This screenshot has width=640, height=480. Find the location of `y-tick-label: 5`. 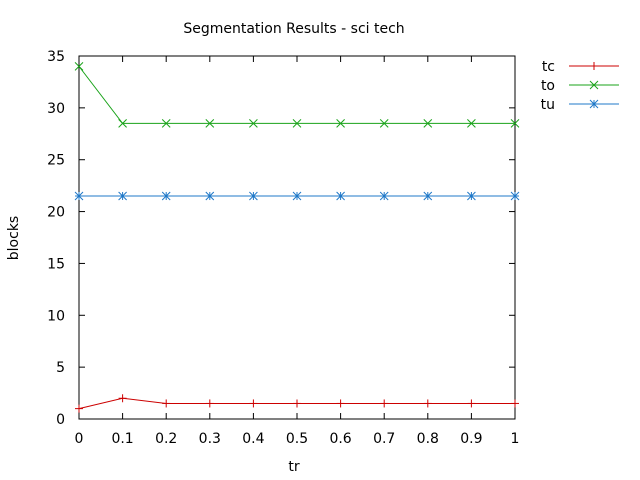

y-tick-label: 5 is located at coordinates (60, 368).